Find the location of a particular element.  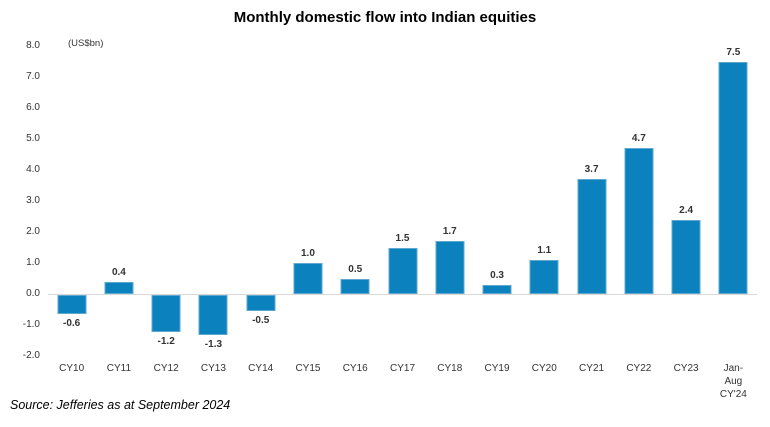

x-tick-label: CY13 is located at coordinates (213, 368).